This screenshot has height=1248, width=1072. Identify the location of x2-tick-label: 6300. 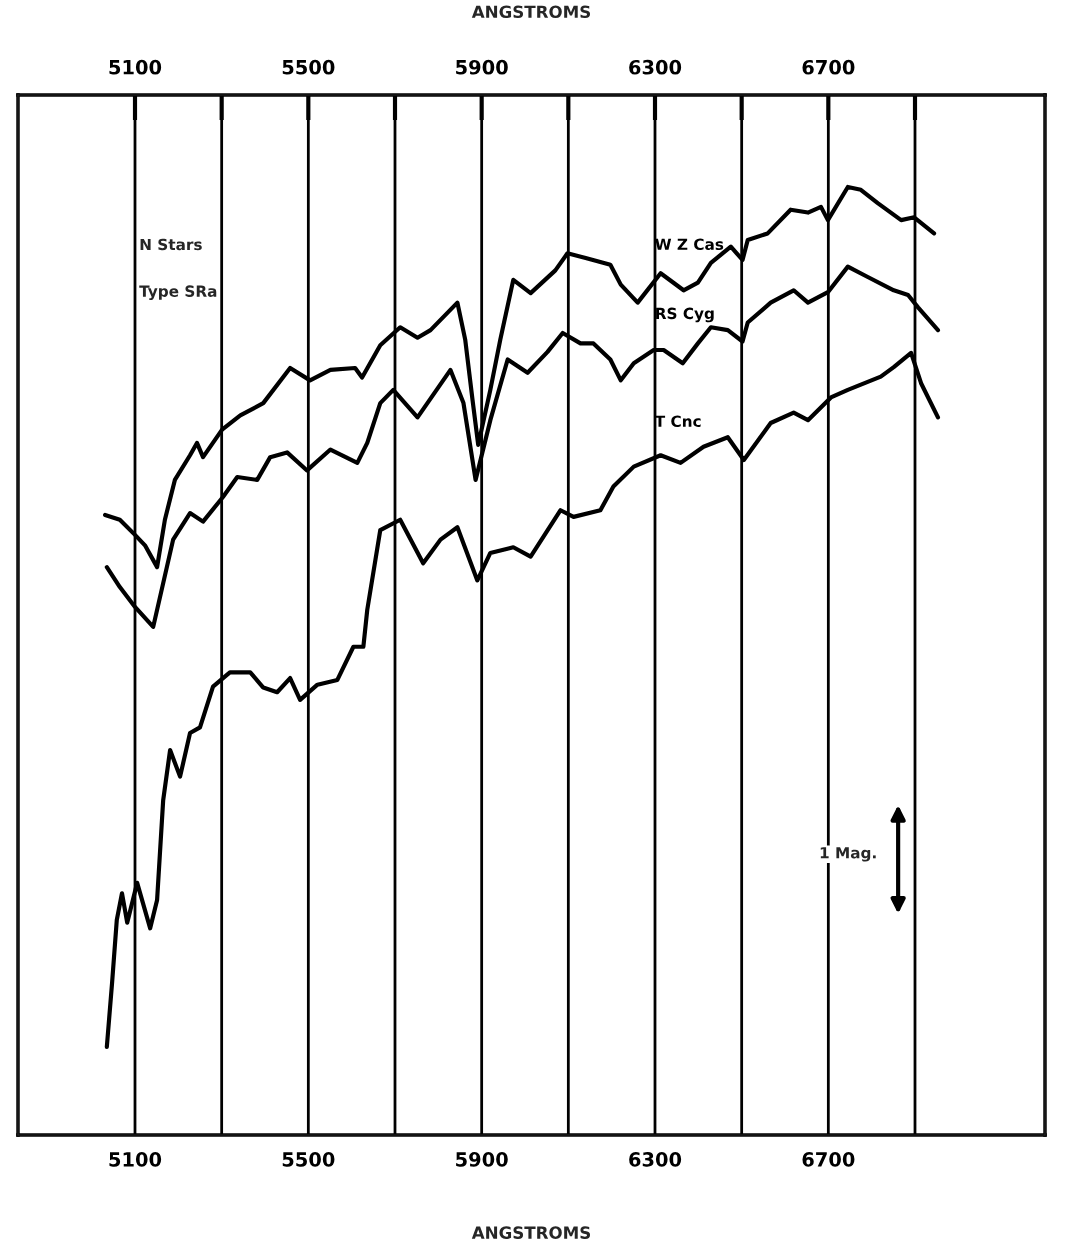
(655, 67).